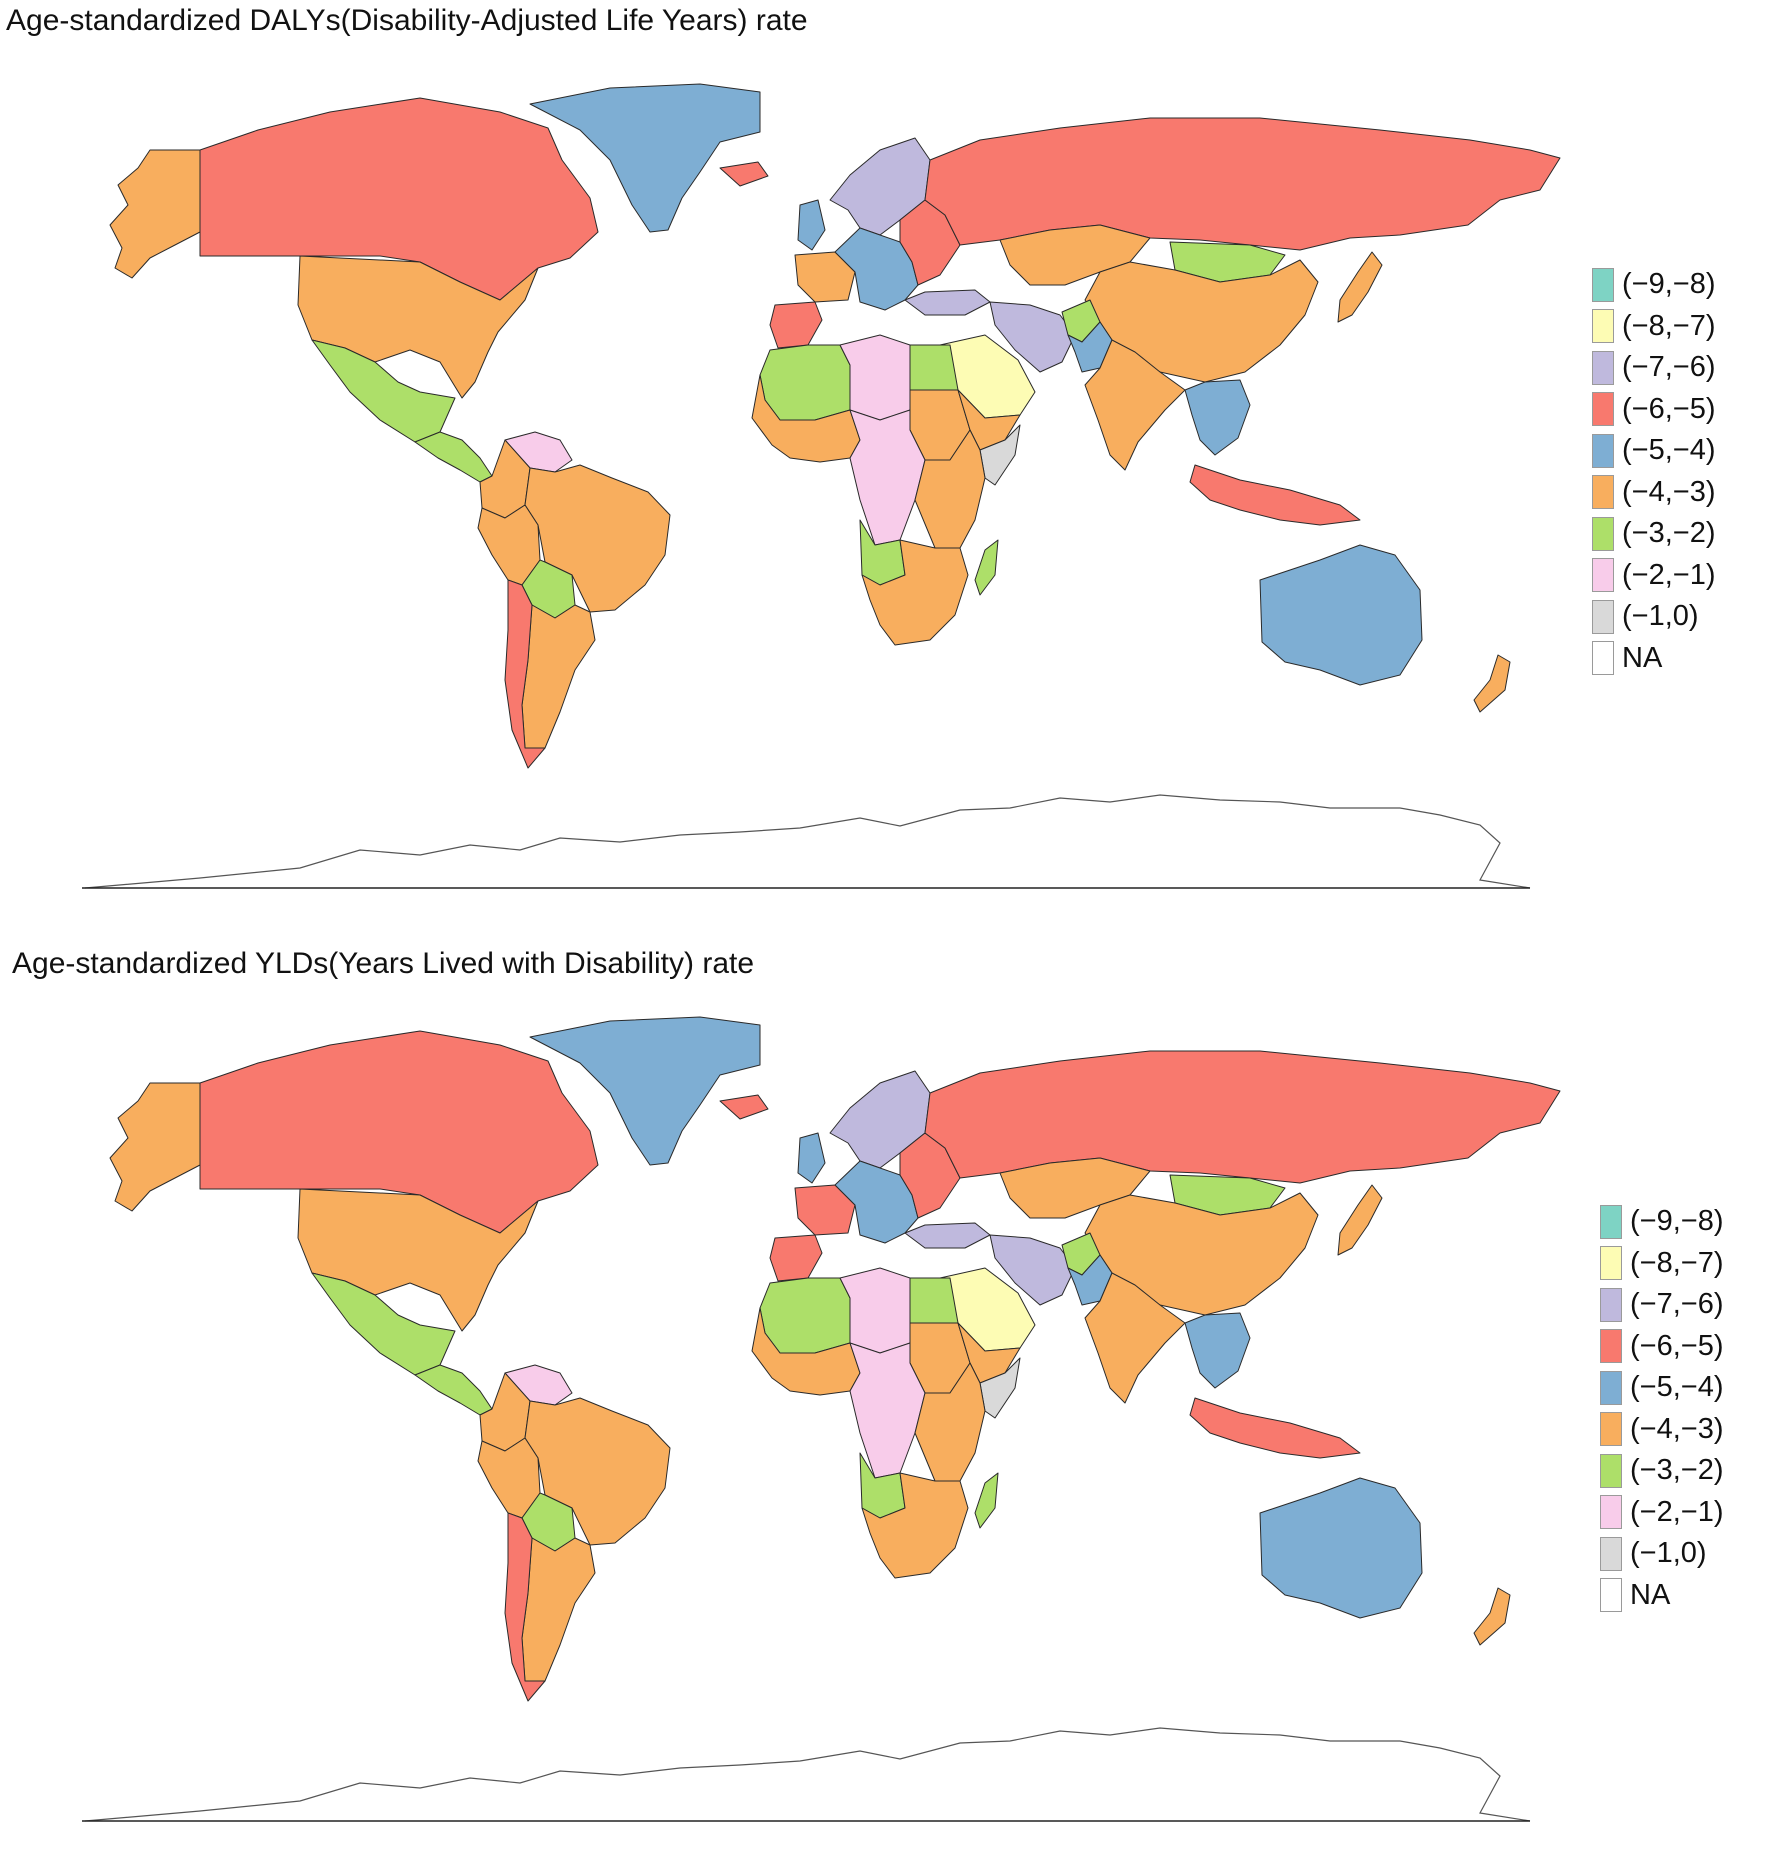 Image resolution: width=1772 pixels, height=1866 pixels. What do you see at coordinates (1677, 1304) in the screenshot?
I see `legend-label: (−7,−6)` at bounding box center [1677, 1304].